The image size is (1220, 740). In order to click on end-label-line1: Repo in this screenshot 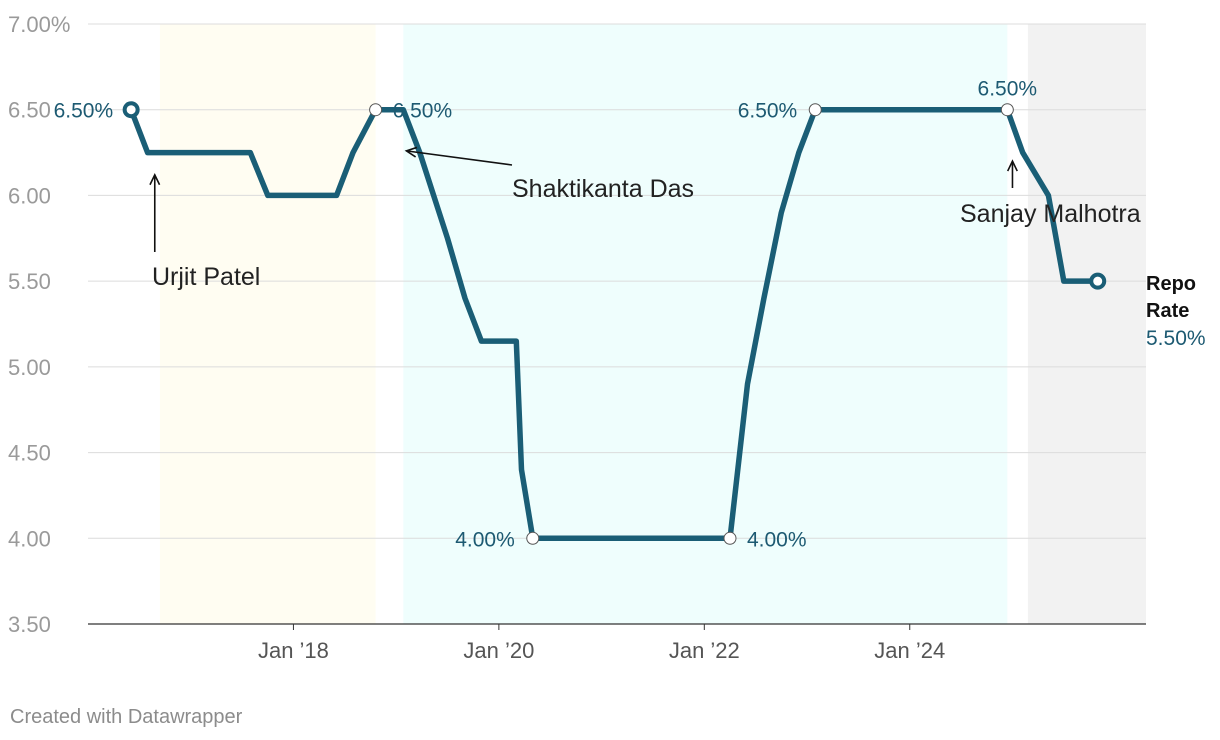, I will do `click(1171, 284)`.